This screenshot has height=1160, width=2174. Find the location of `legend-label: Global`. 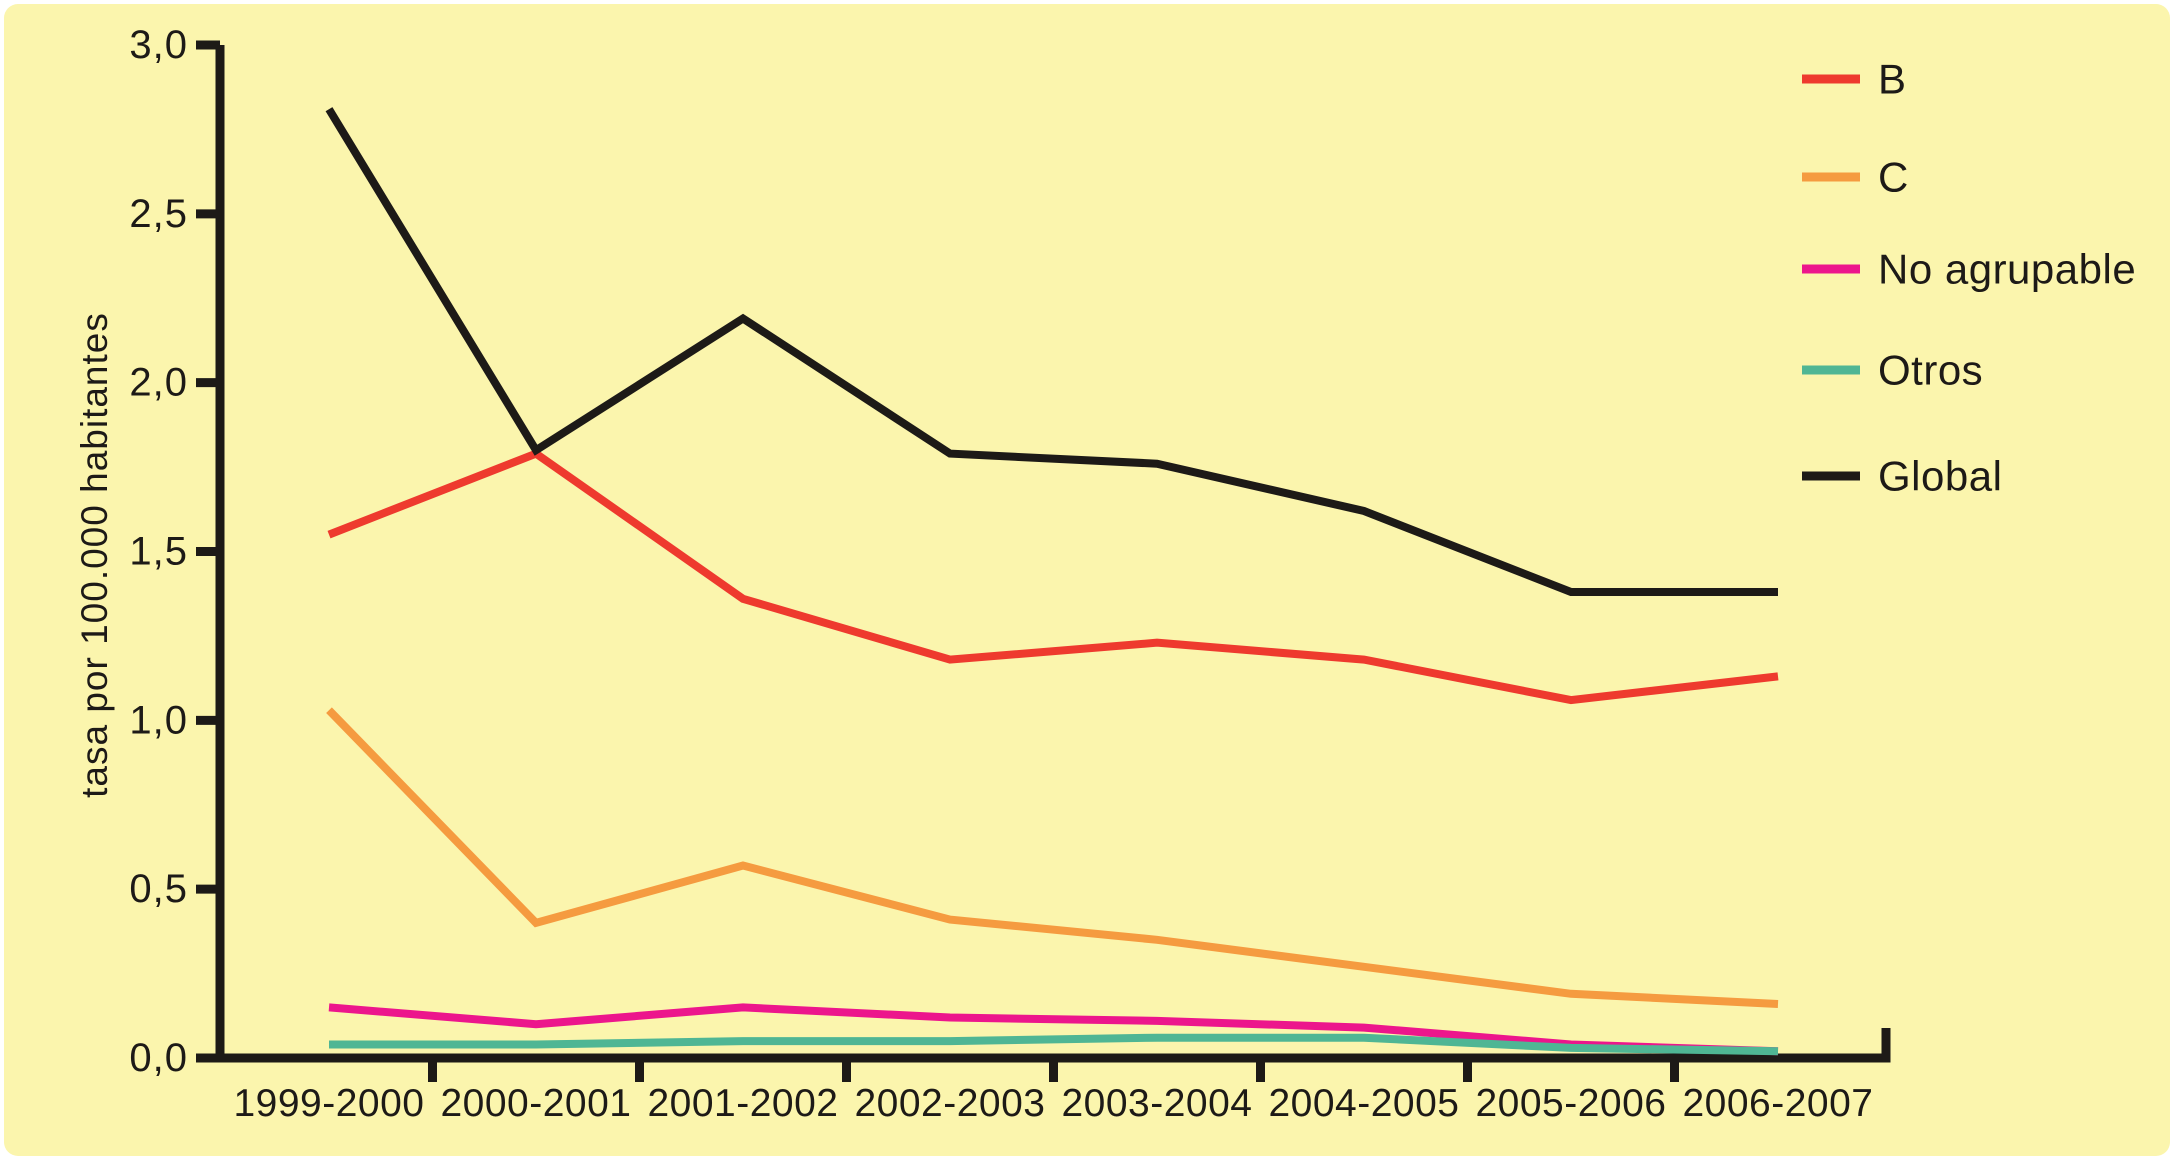

legend-label: Global is located at coordinates (1940, 476).